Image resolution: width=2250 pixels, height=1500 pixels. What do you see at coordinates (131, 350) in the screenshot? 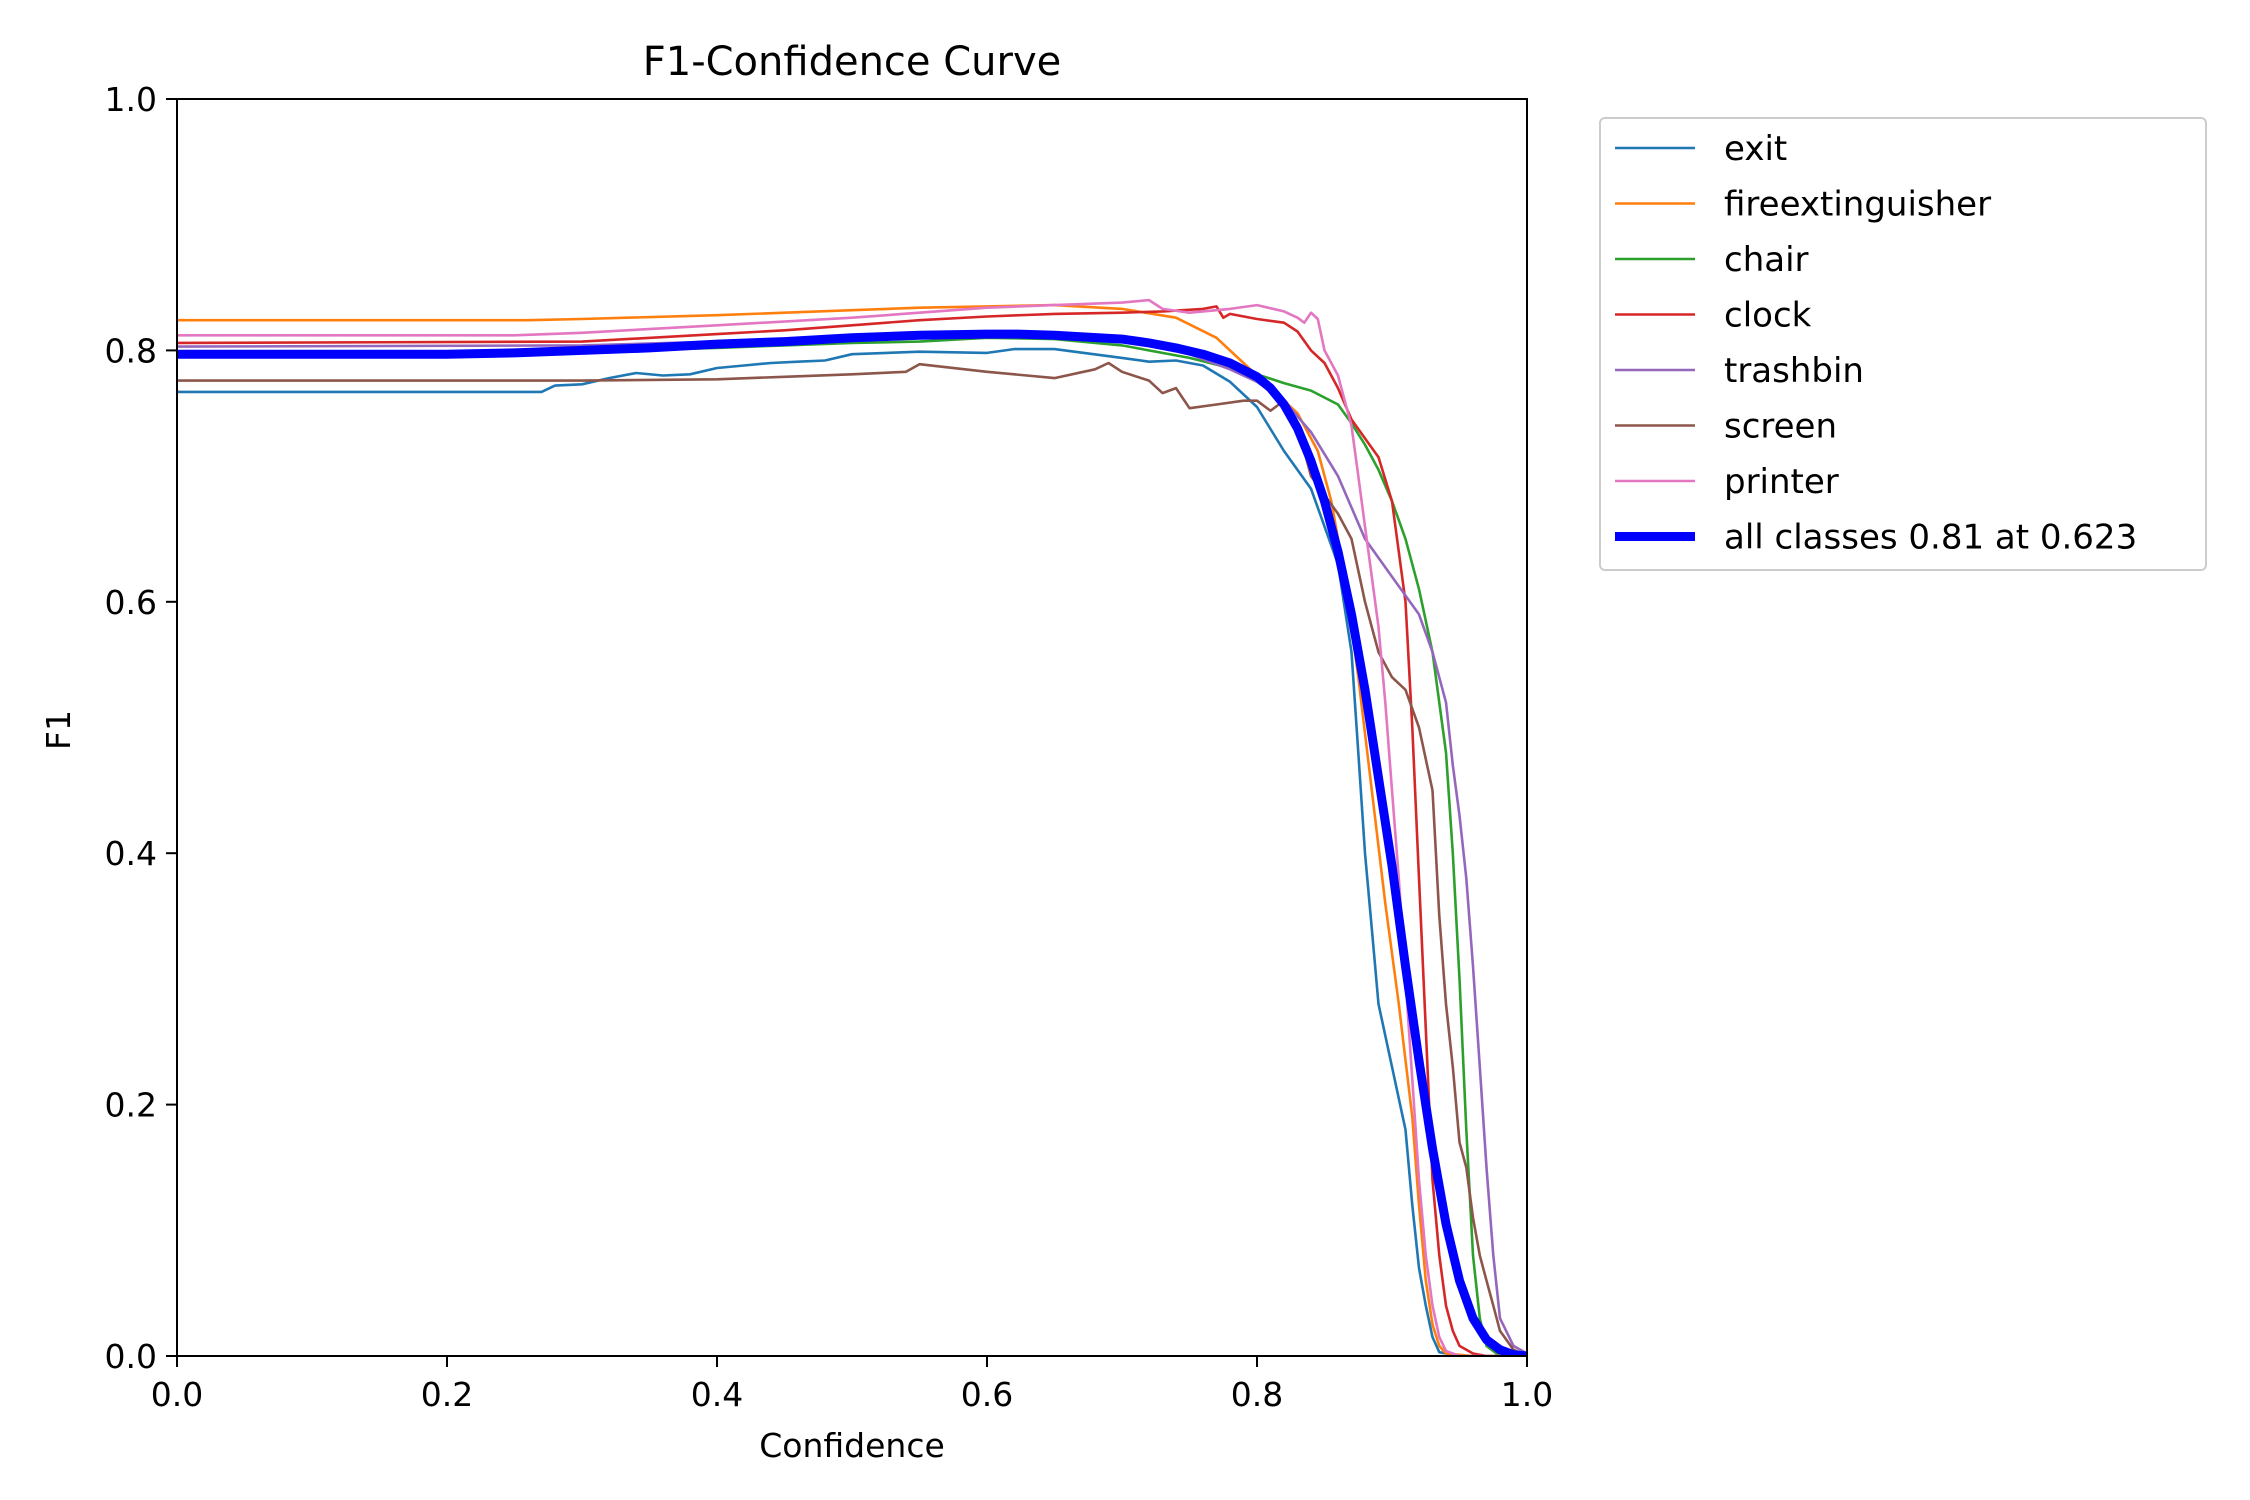
I see `y-tick-label: 0.8` at bounding box center [131, 350].